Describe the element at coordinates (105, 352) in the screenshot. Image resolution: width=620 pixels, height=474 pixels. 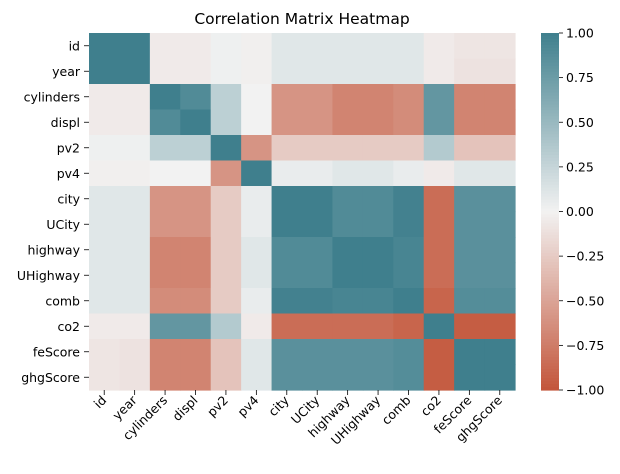
I see `heatmap-cell-feScore-id` at that location.